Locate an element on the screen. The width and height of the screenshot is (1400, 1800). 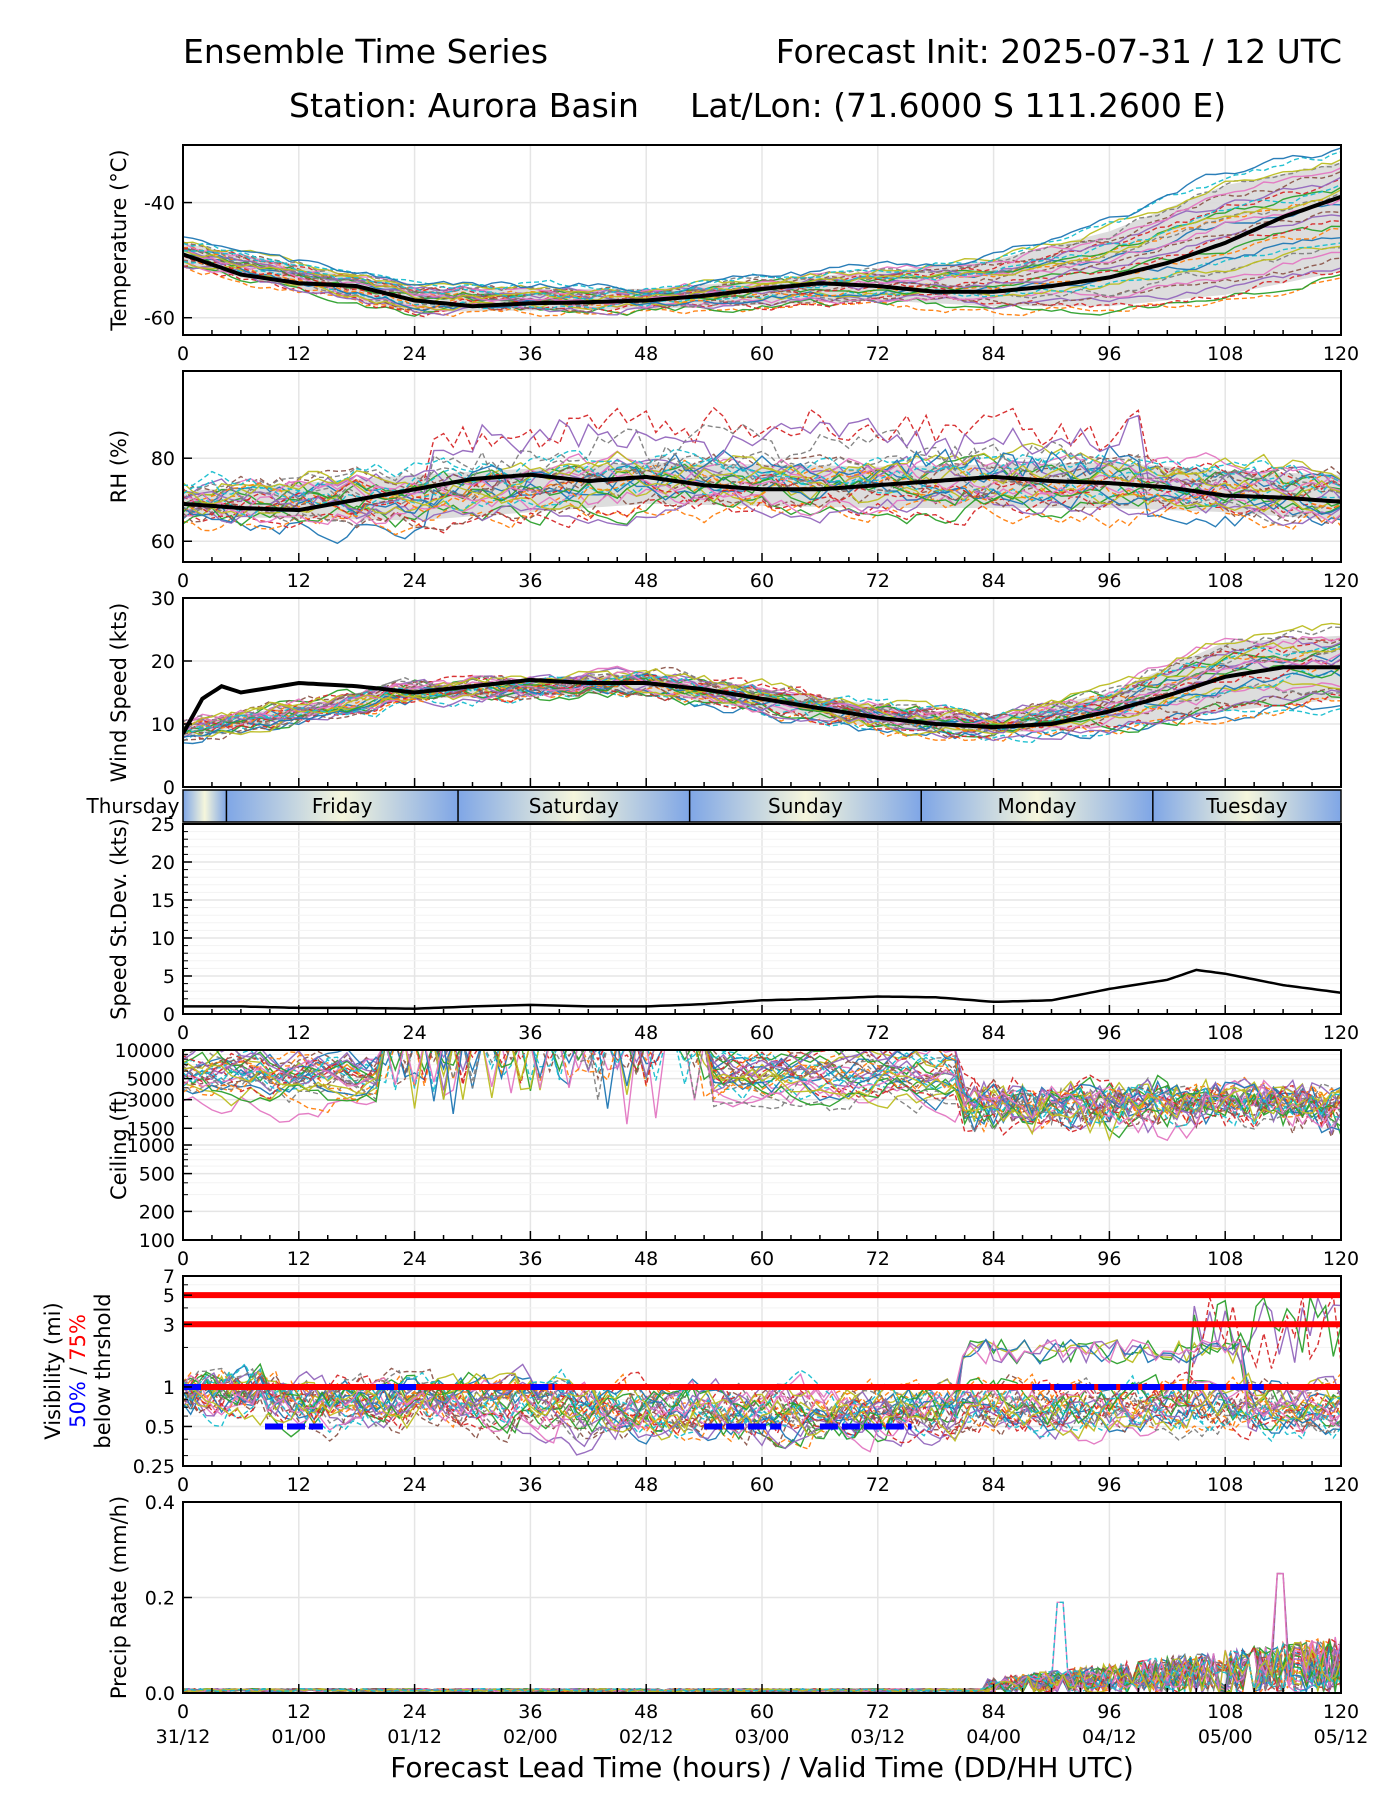
exceedance-segments is located at coordinates (723, 1406).